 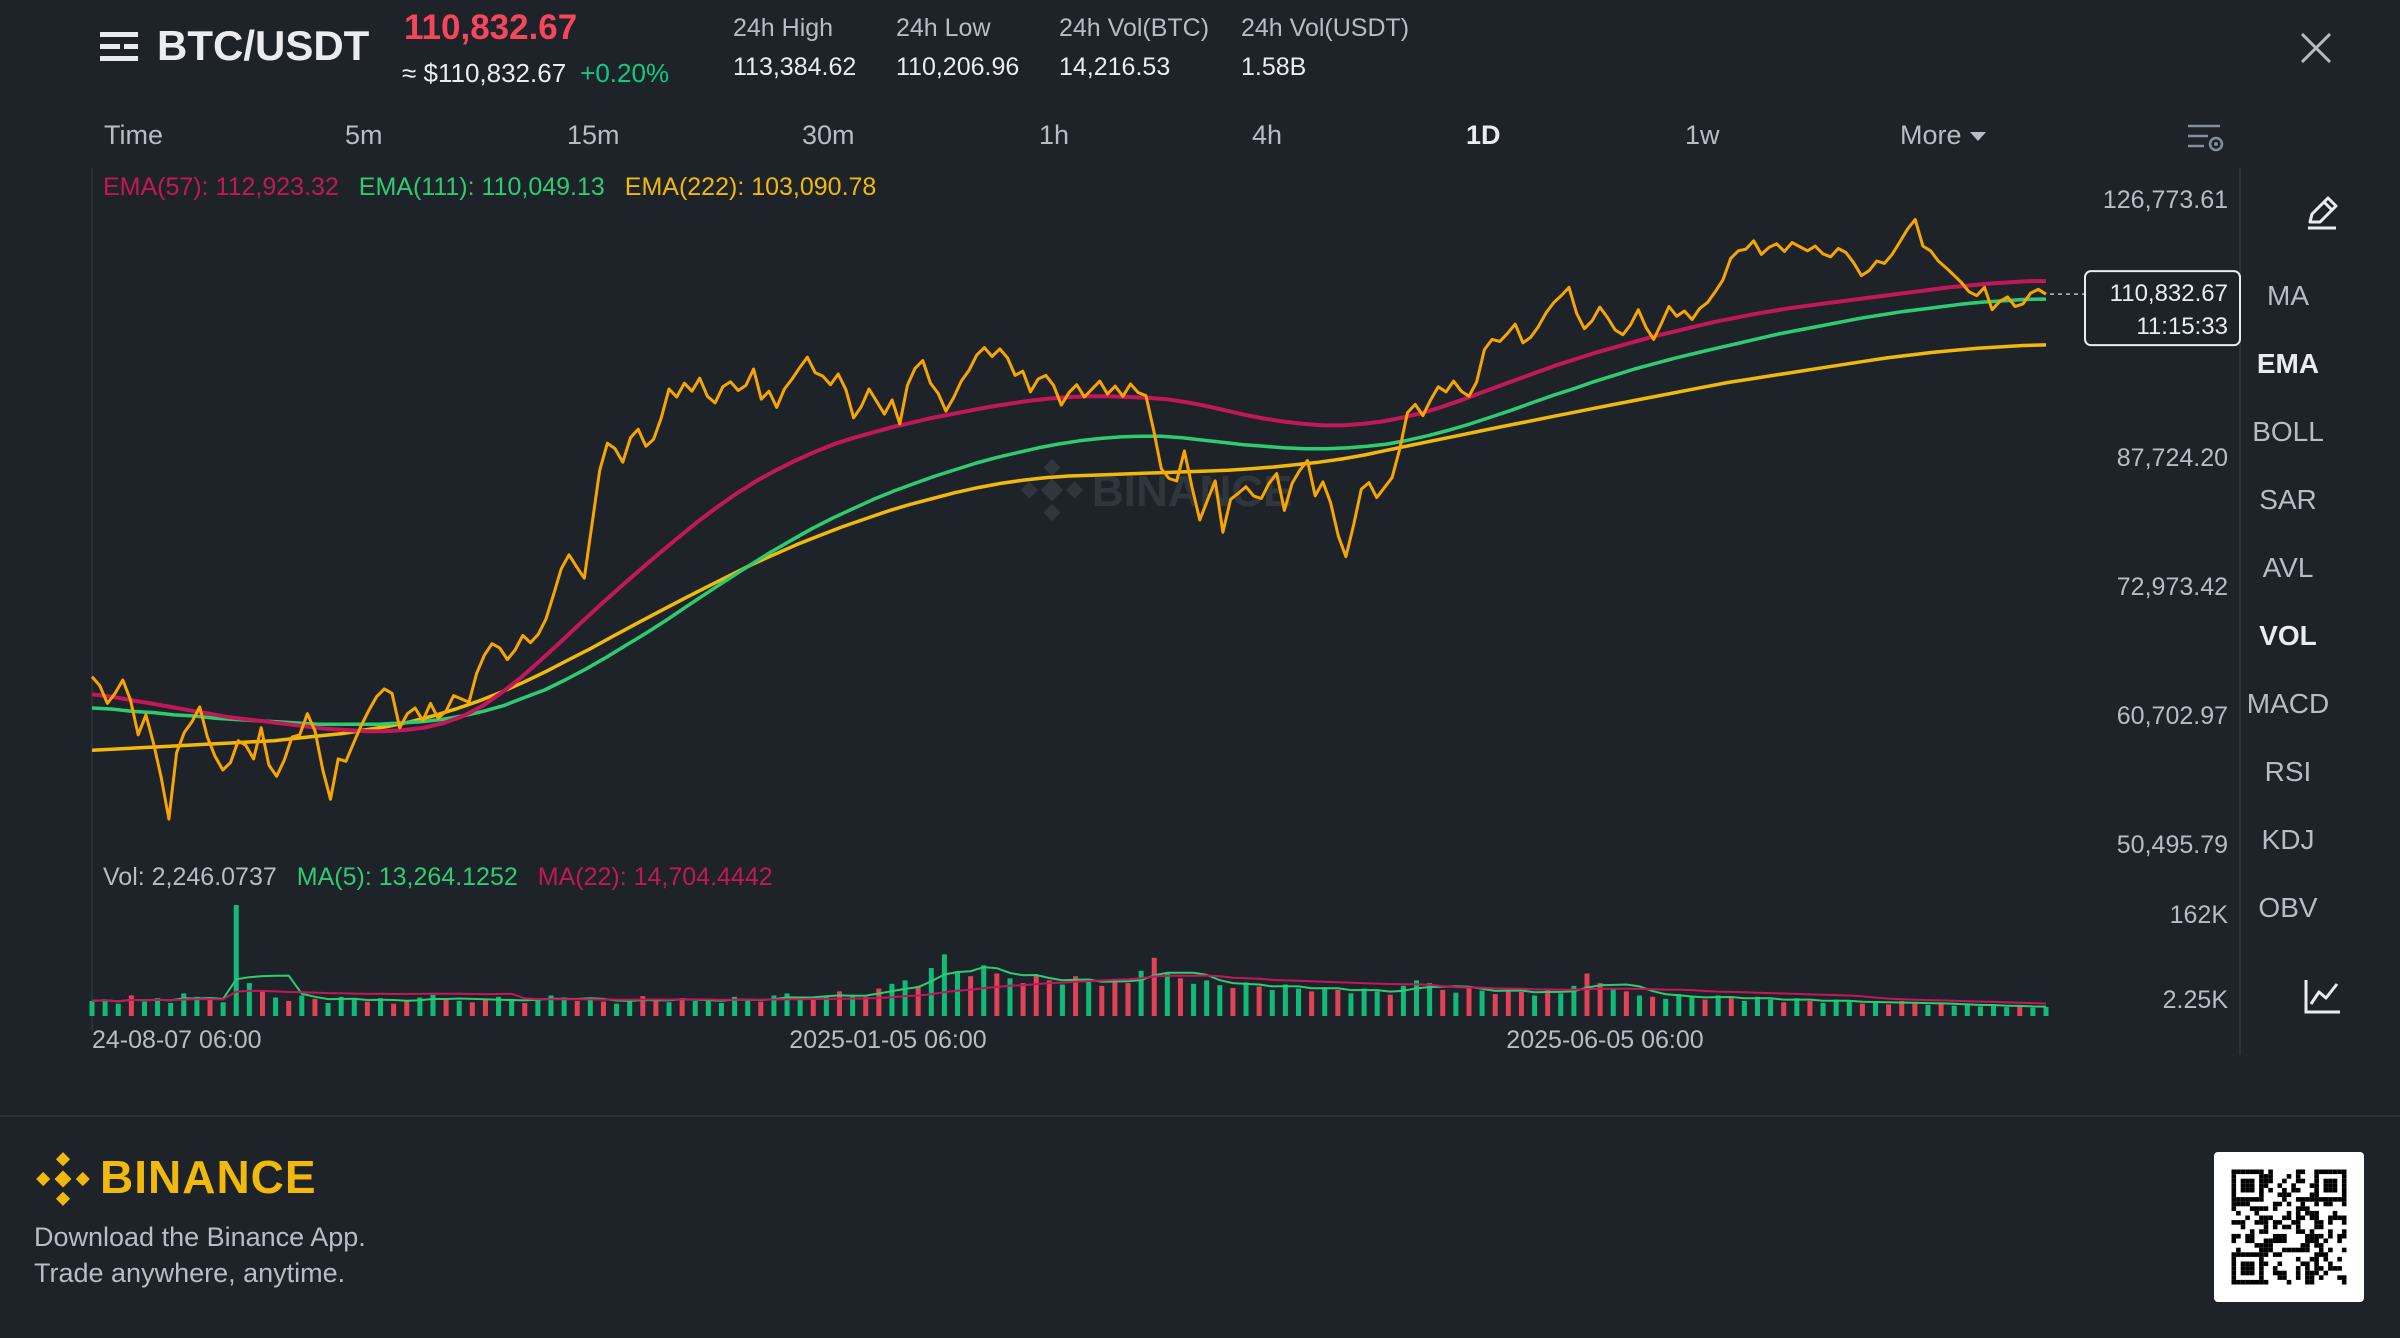 I want to click on close-icon, so click(x=2316, y=48).